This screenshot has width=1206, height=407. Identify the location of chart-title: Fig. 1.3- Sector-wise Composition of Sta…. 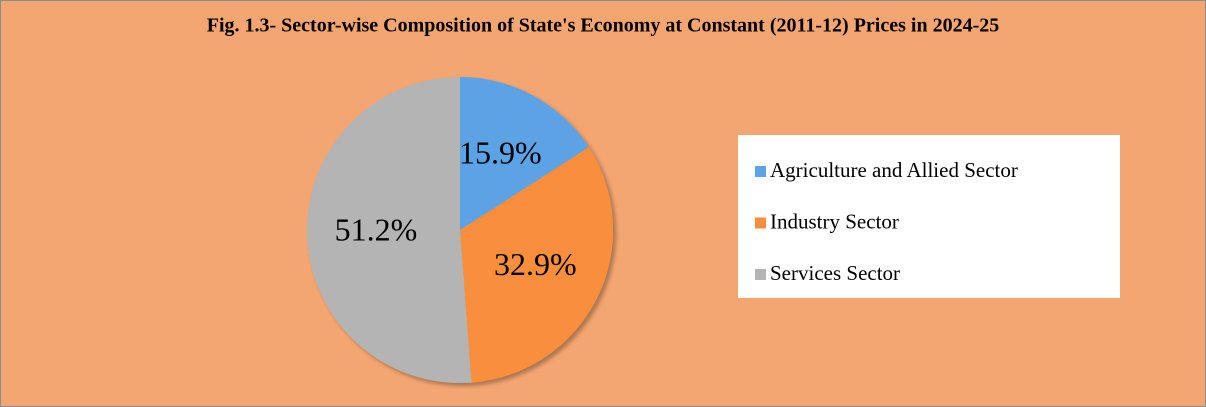
(603, 26).